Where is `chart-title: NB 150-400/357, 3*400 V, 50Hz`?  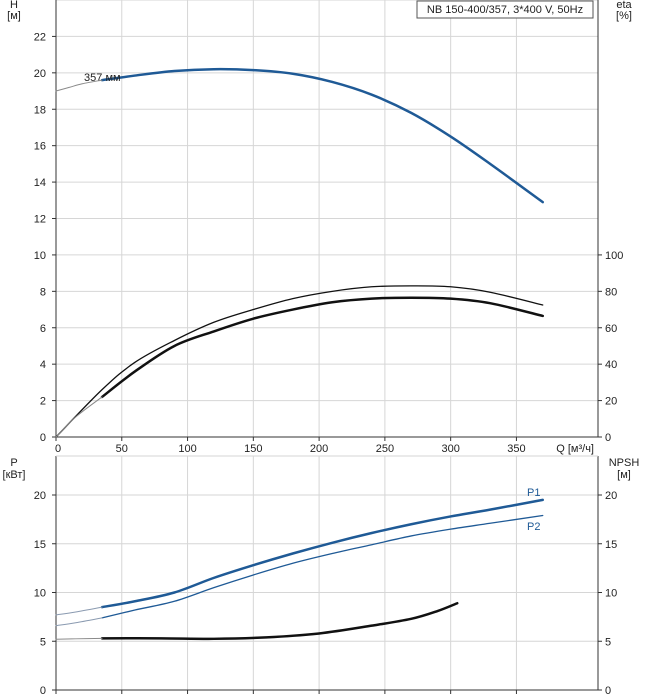
chart-title: NB 150-400/357, 3*400 V, 50Hz is located at coordinates (505, 10).